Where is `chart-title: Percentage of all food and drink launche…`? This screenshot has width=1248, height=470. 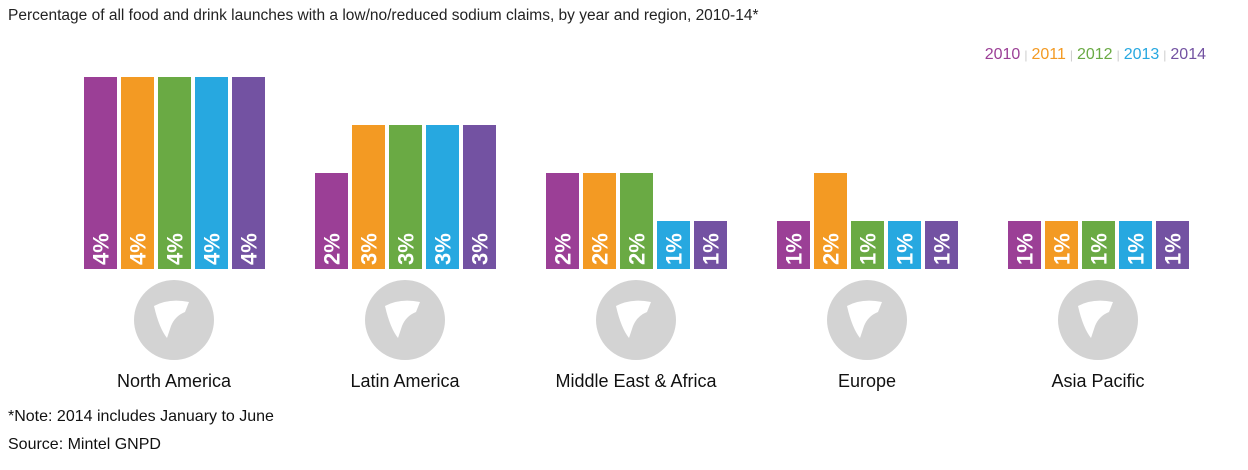
chart-title: Percentage of all food and drink launche… is located at coordinates (383, 15).